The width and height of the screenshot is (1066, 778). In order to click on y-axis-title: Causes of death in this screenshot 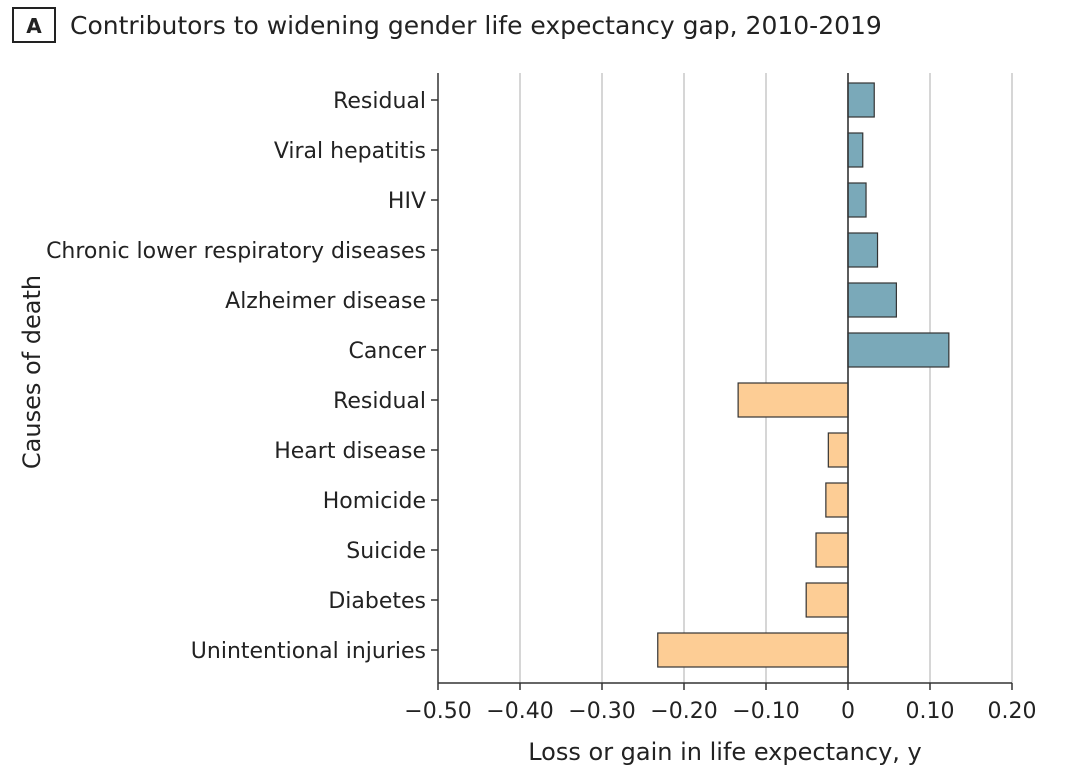, I will do `click(32, 372)`.